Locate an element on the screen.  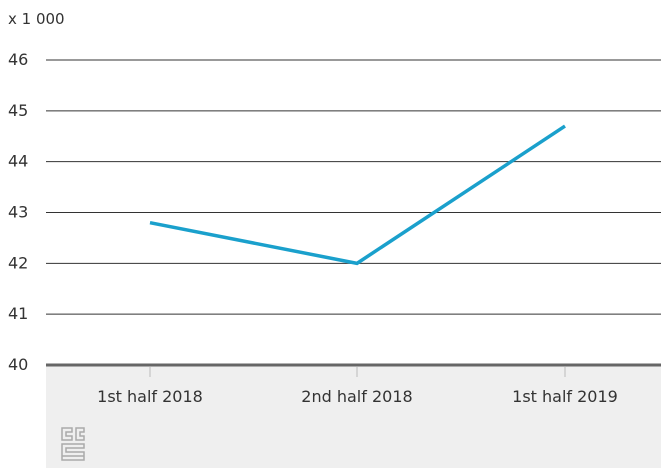
y-tick-label: 44 is located at coordinates (18, 161).